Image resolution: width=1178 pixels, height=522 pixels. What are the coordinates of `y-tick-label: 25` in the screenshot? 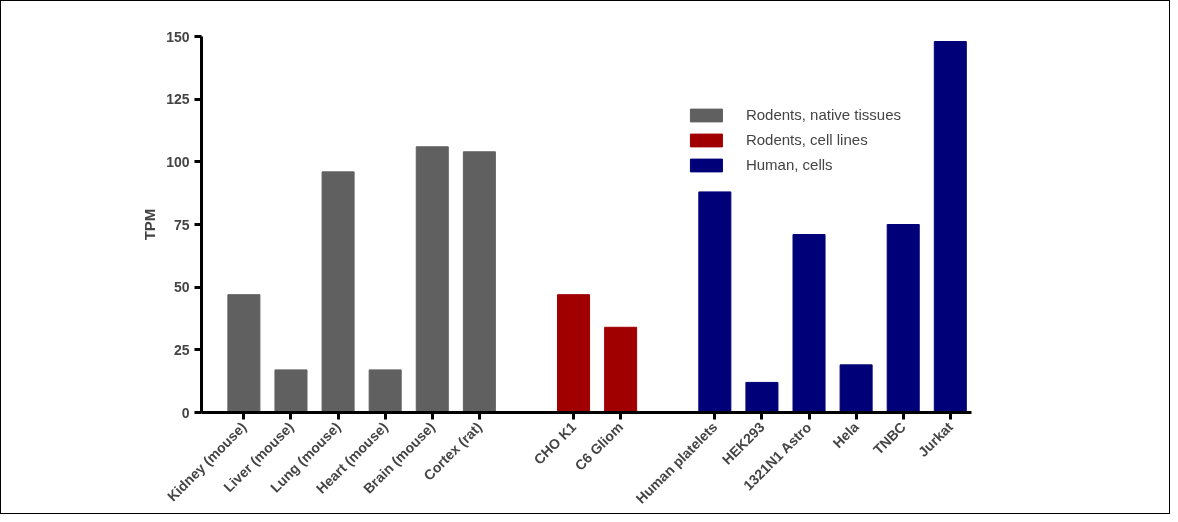 It's located at (181, 349).